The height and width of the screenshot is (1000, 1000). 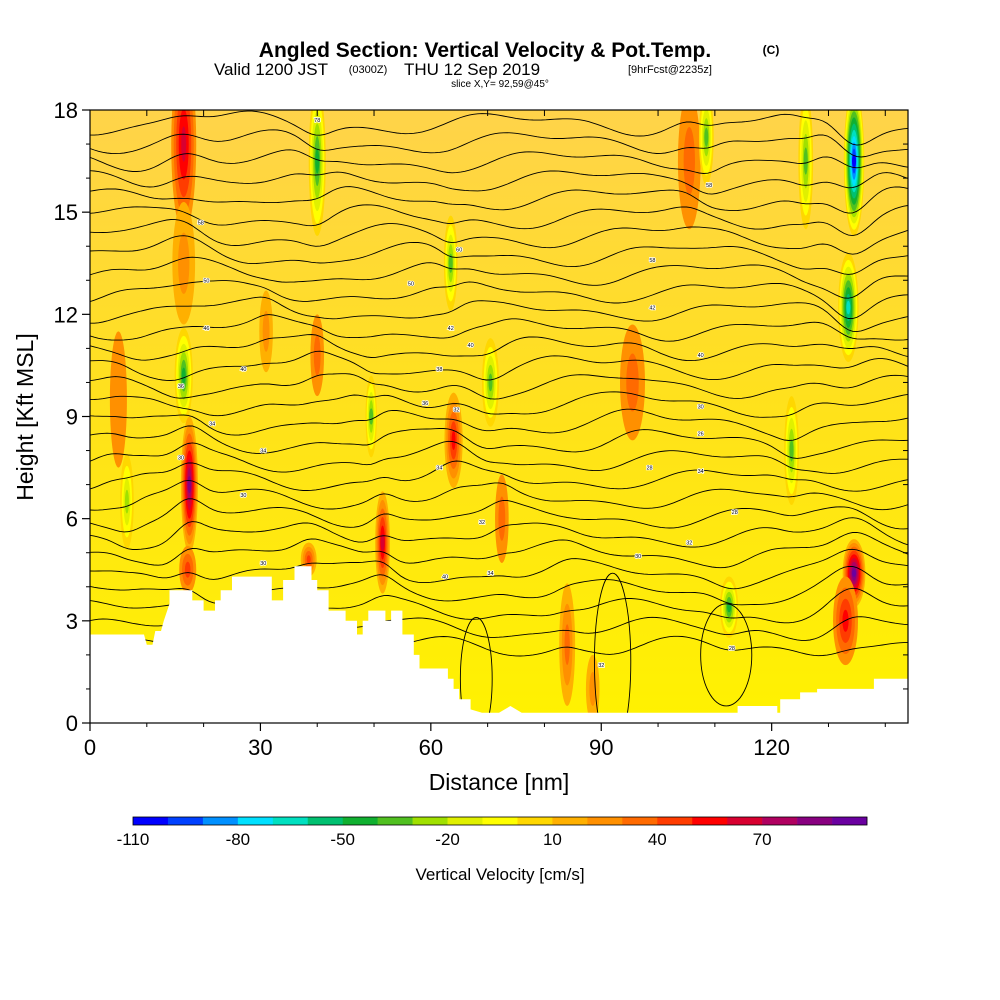 What do you see at coordinates (612, 647) in the screenshot?
I see `theta-contour-loop` at bounding box center [612, 647].